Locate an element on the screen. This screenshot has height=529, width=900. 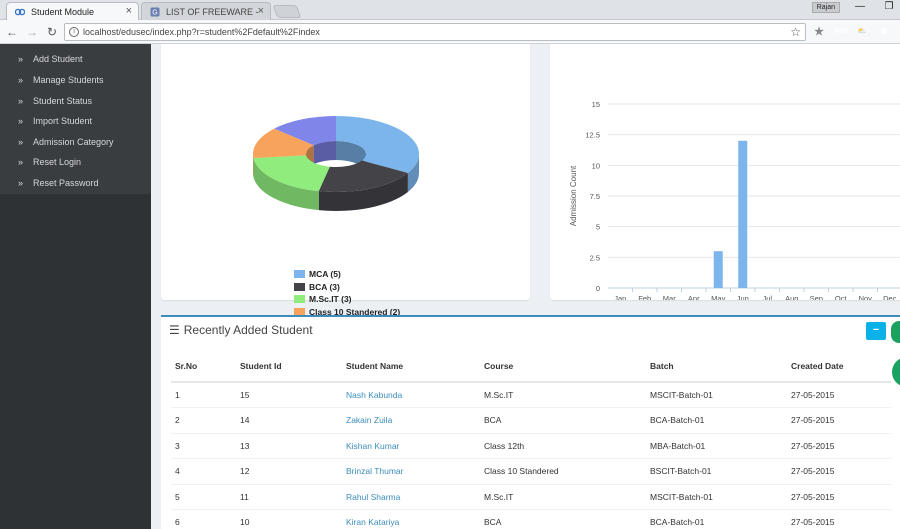
sidebar-item-label: Manage Students is located at coordinates (68, 80).